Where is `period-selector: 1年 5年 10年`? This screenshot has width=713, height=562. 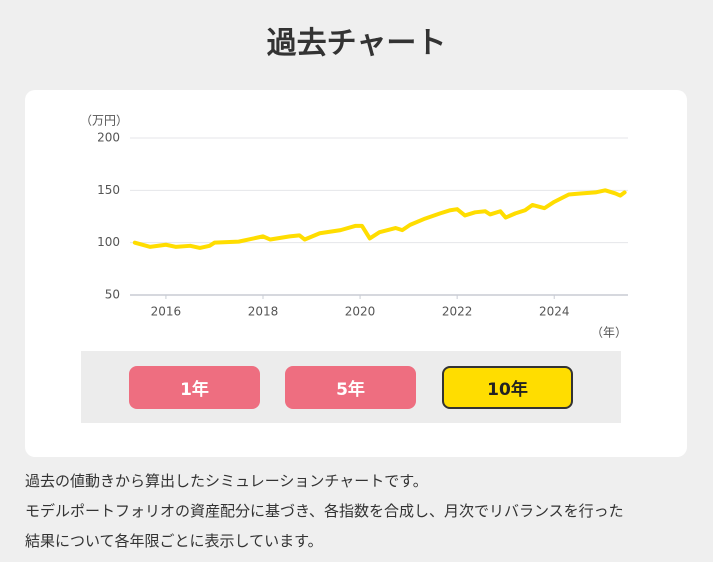
period-selector: 1年 5年 10年 is located at coordinates (351, 387).